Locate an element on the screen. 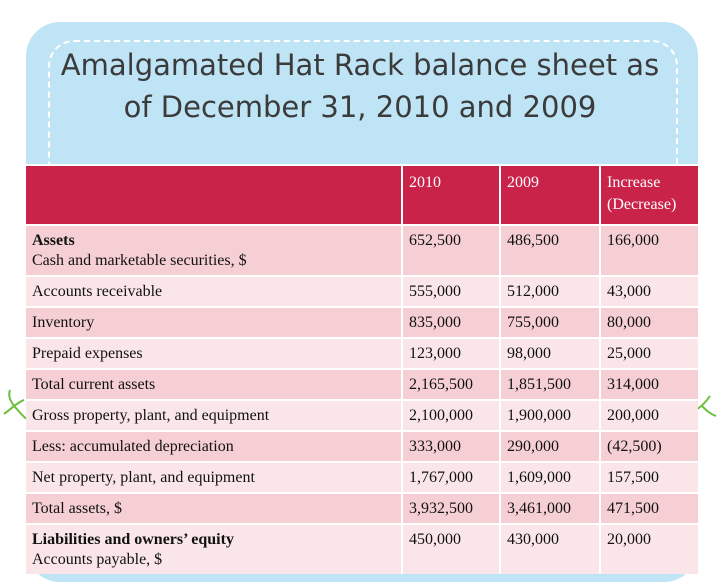 The height and width of the screenshot is (582, 720). value-2010: 652,500 is located at coordinates (450, 250).